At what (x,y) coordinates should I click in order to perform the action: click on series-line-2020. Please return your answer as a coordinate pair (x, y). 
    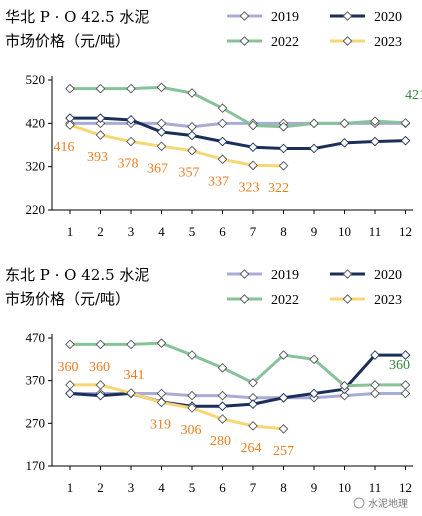
    Looking at the image, I should click on (237, 380).